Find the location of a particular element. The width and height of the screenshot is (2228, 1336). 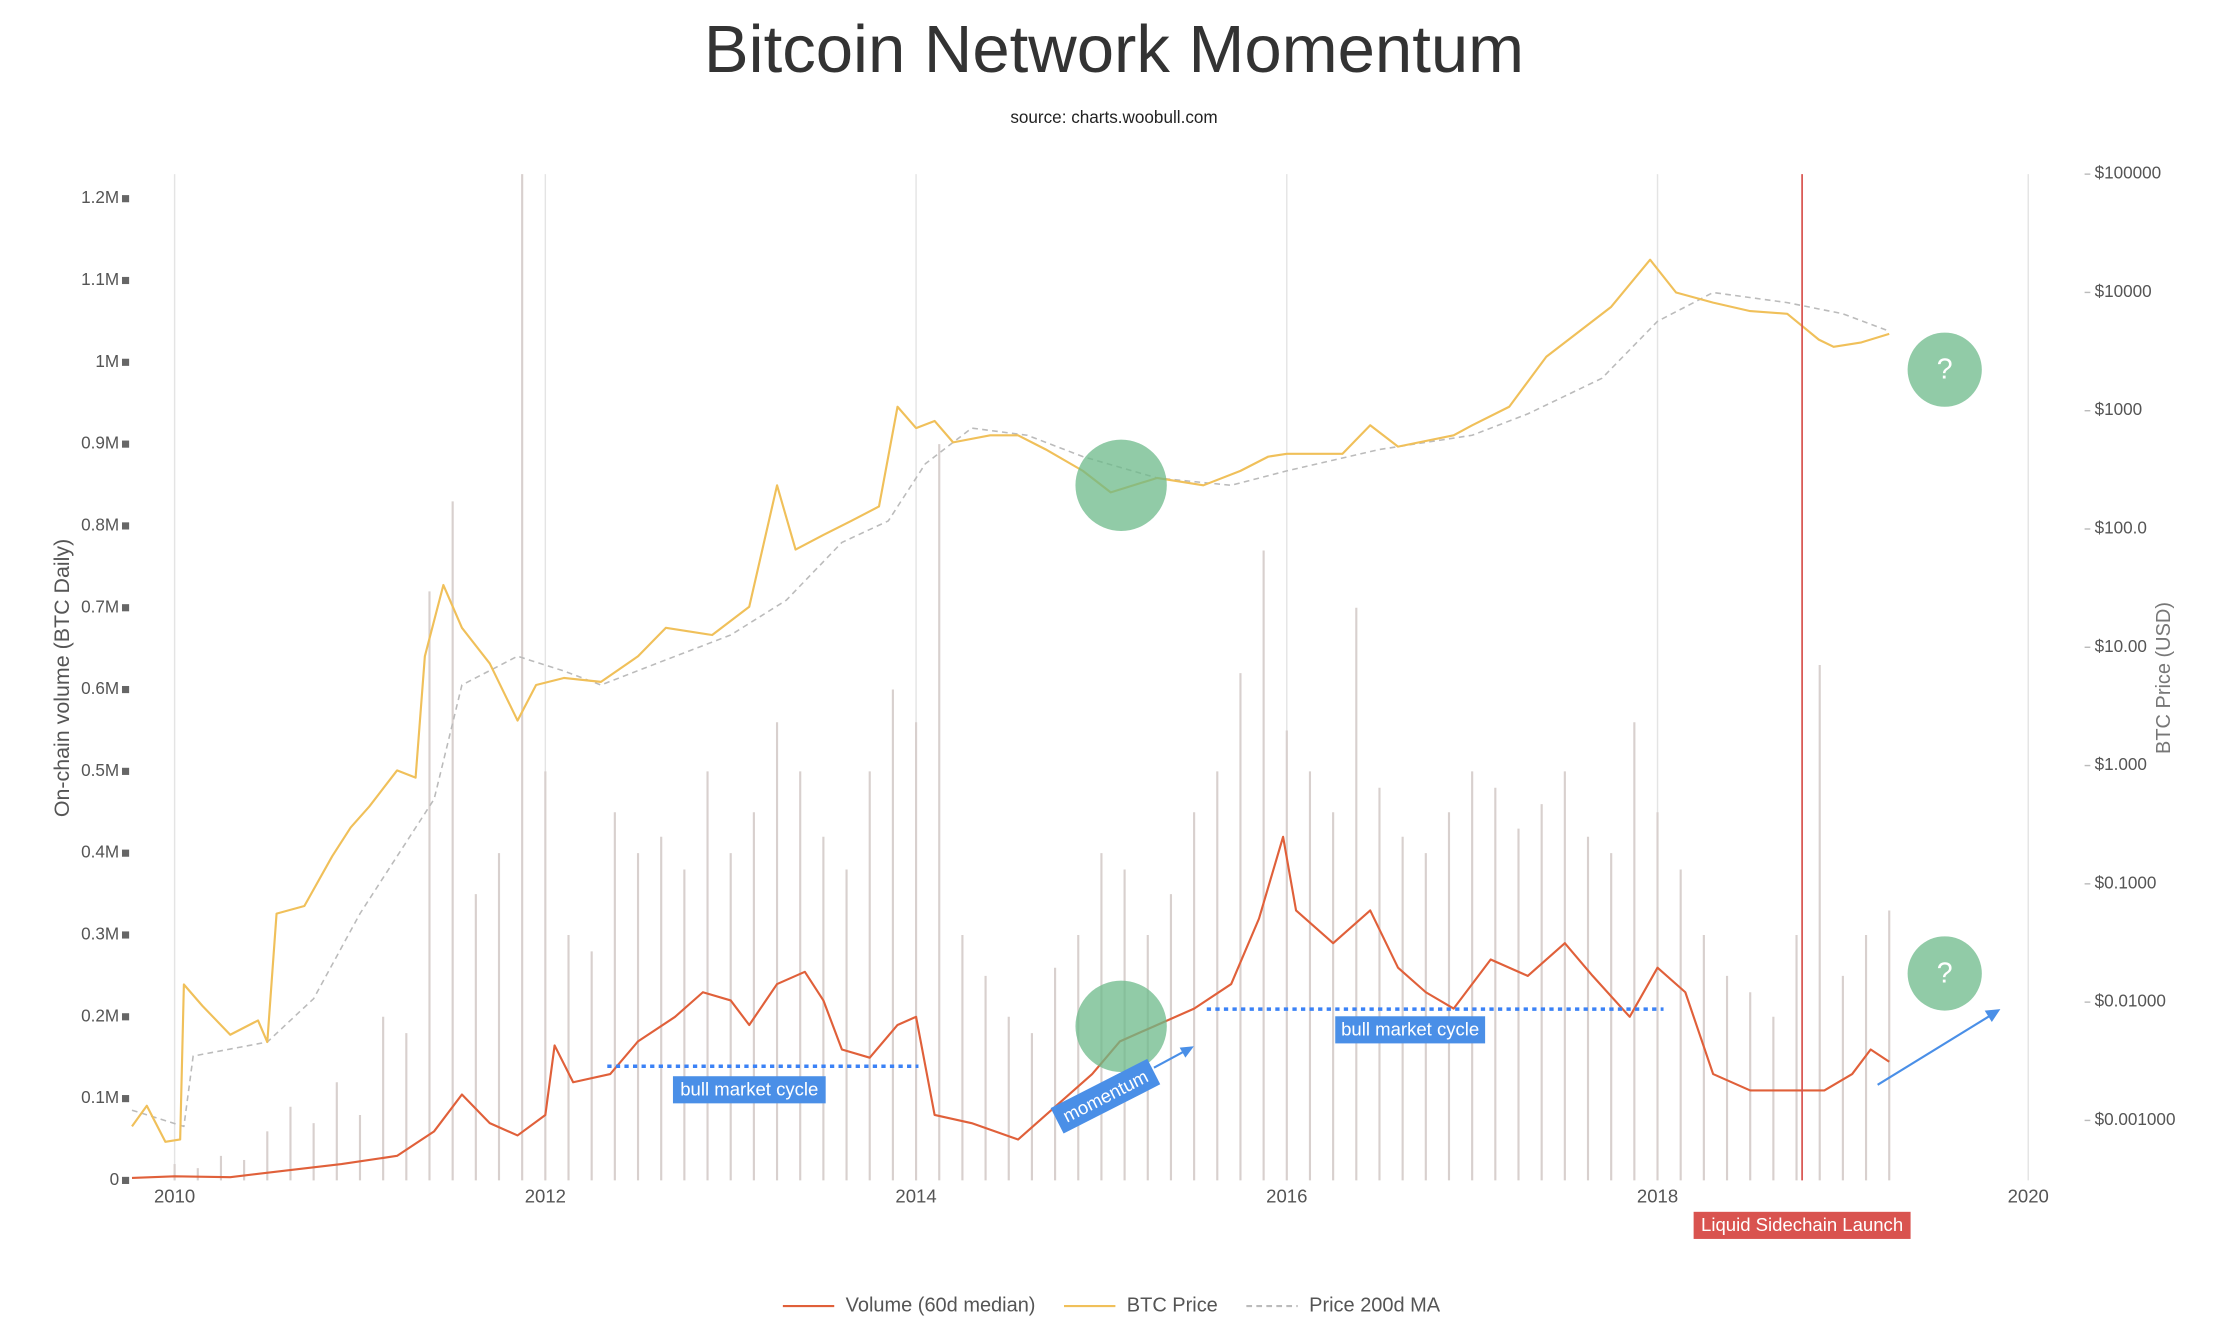

x-tick-label: 2018 is located at coordinates (1657, 1195).